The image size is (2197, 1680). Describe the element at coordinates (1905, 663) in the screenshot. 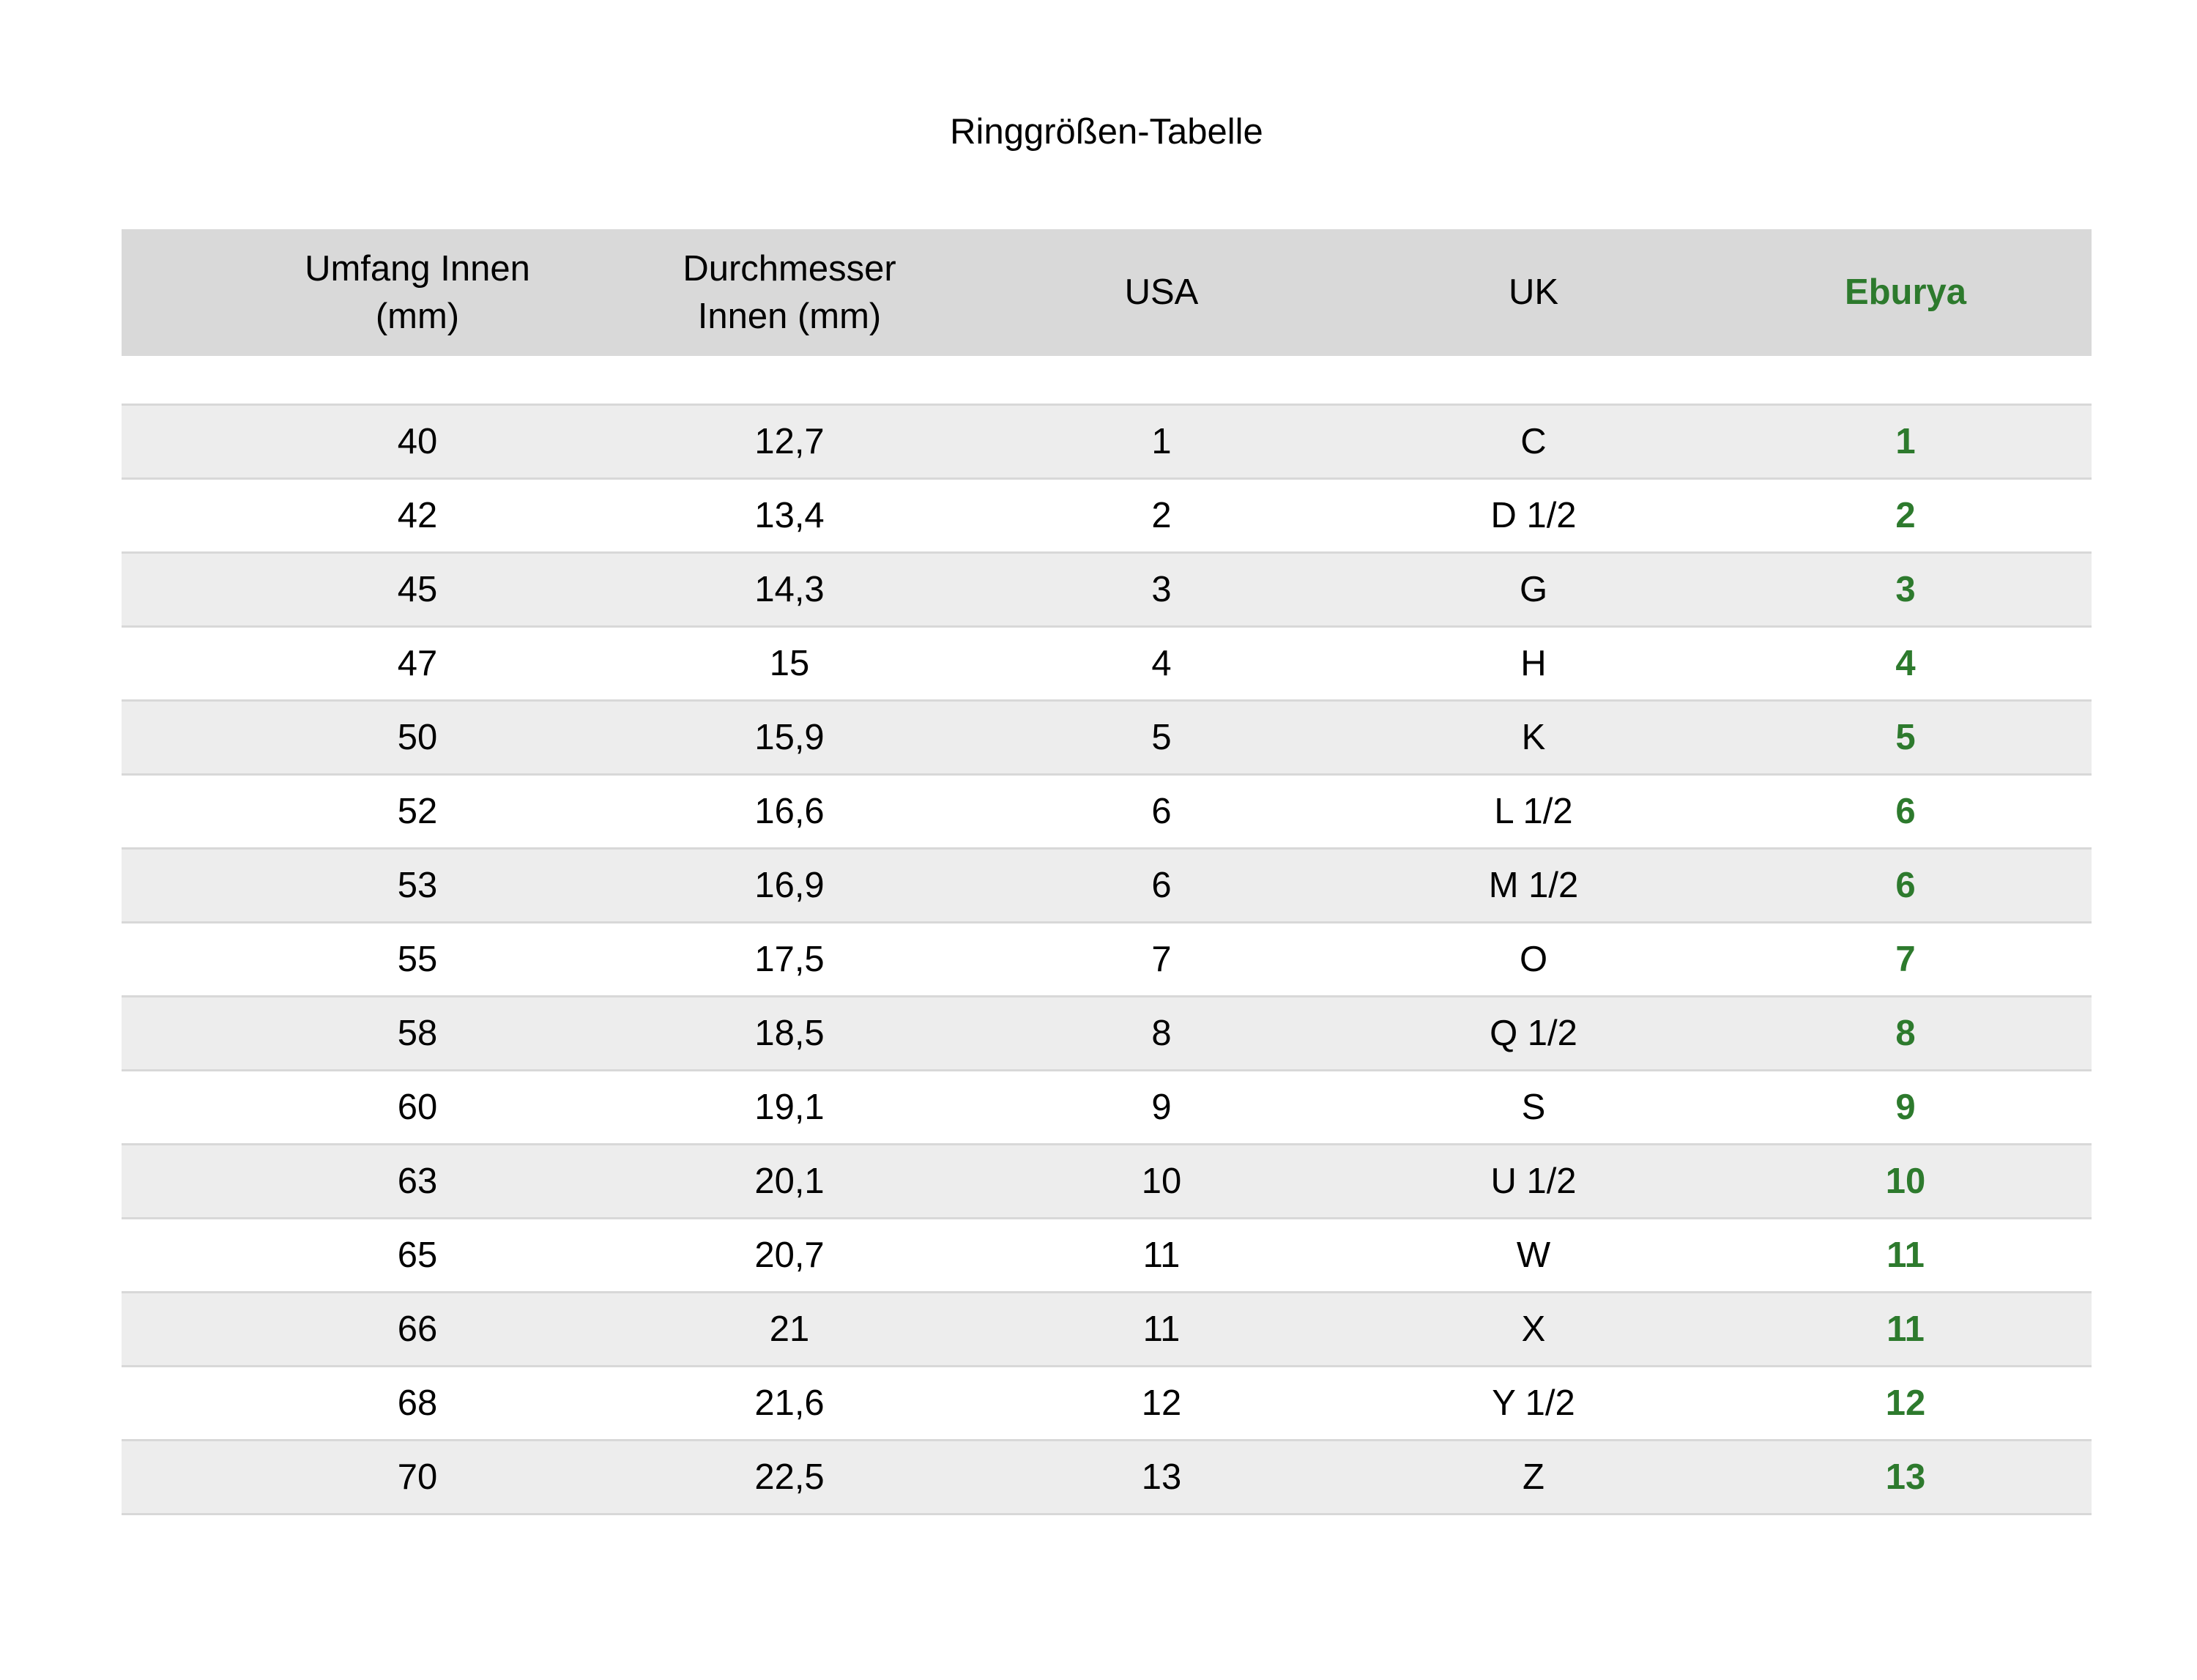

I see `cell-eburya: 4` at that location.